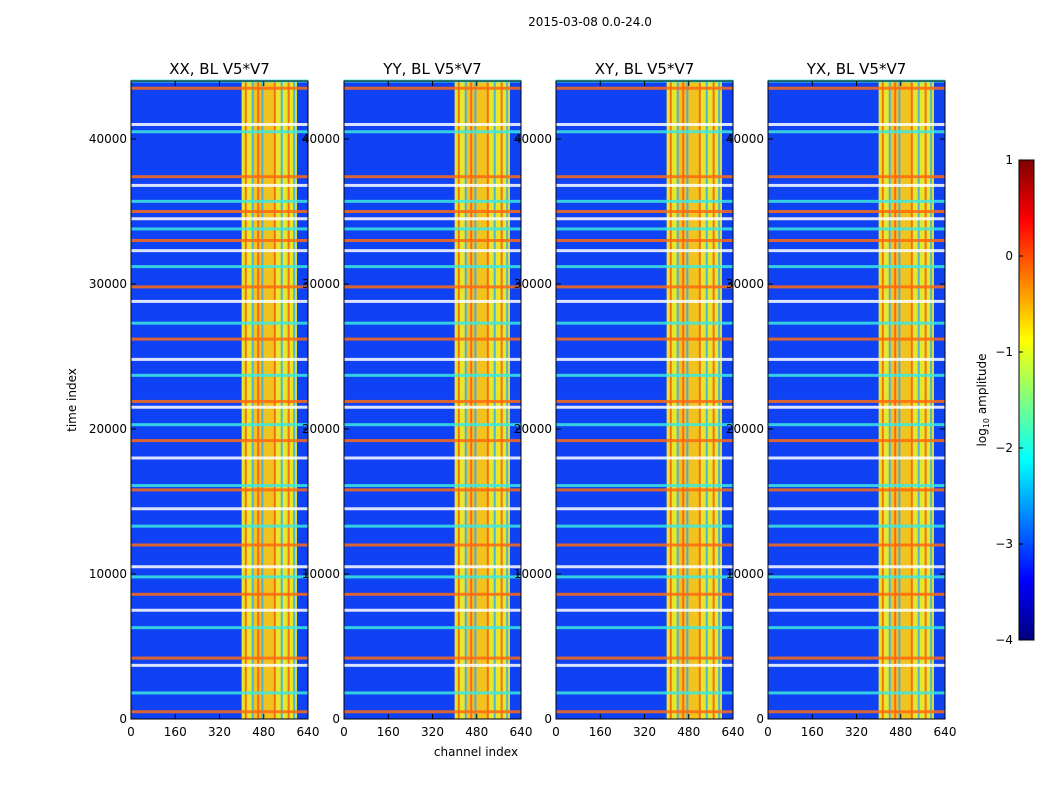 This screenshot has height=800, width=1050. Describe the element at coordinates (1009, 160) in the screenshot. I see `colorbar-tick-label: 1` at that location.